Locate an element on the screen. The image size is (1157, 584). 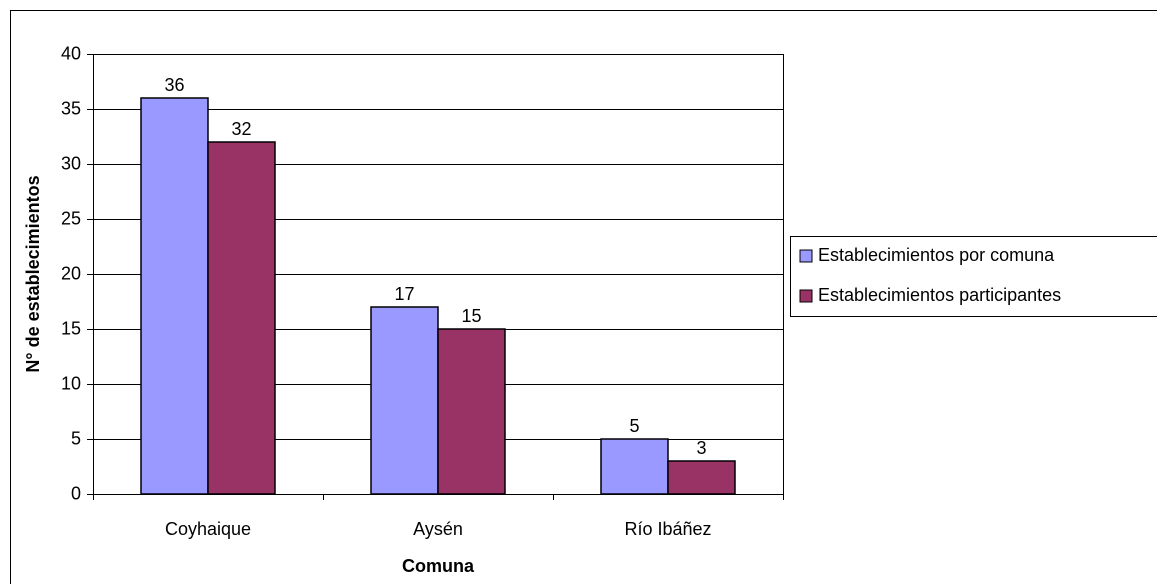
legend-box is located at coordinates (973, 276).